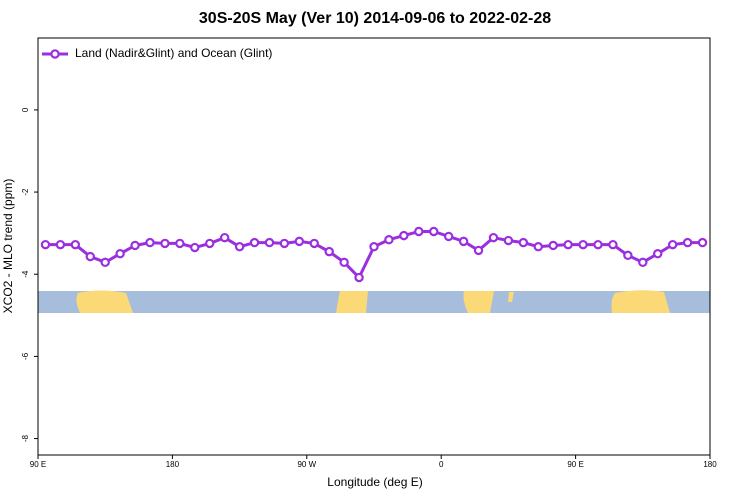 The width and height of the screenshot is (750, 500). I want to click on x-axis-label: Longitude (deg E), so click(374, 482).